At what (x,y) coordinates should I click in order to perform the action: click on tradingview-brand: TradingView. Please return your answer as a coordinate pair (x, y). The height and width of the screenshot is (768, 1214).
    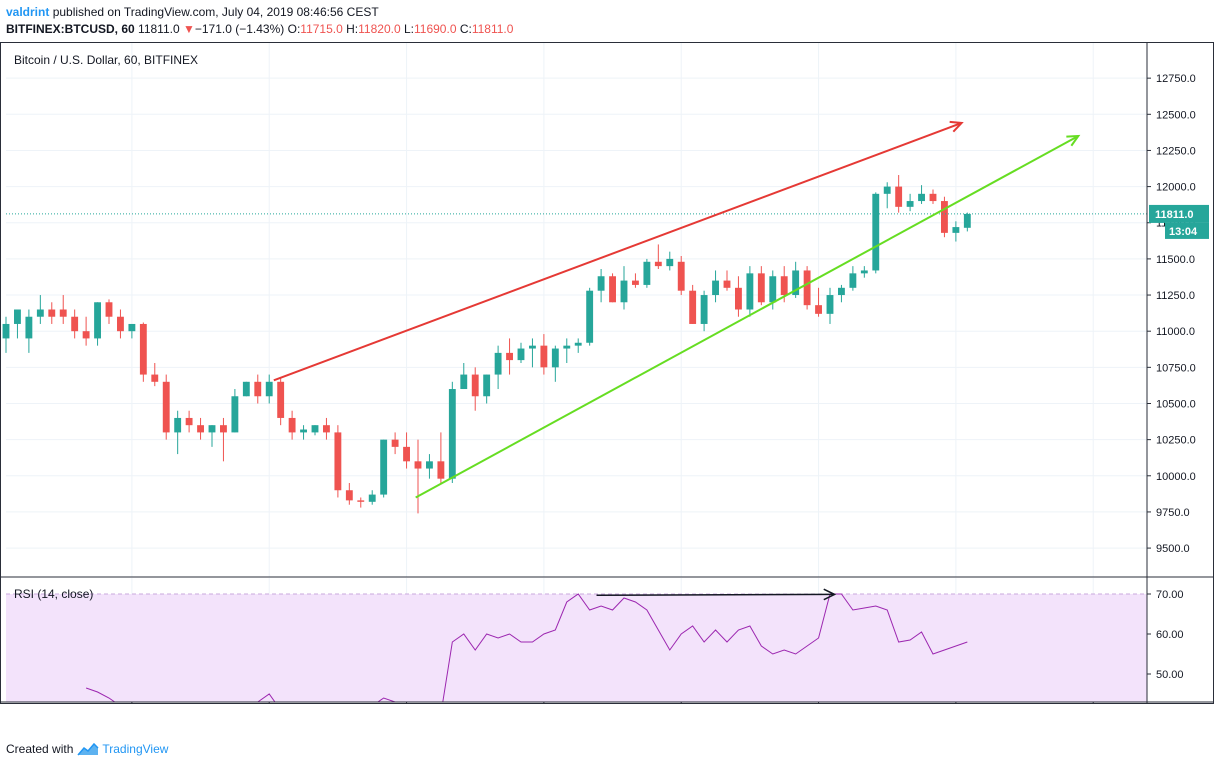
    Looking at the image, I should click on (135, 749).